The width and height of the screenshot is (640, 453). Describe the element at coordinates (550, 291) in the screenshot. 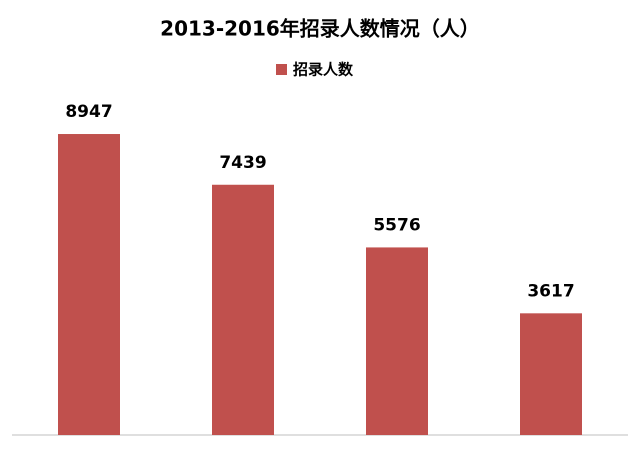

I see `data-label: 3617` at that location.